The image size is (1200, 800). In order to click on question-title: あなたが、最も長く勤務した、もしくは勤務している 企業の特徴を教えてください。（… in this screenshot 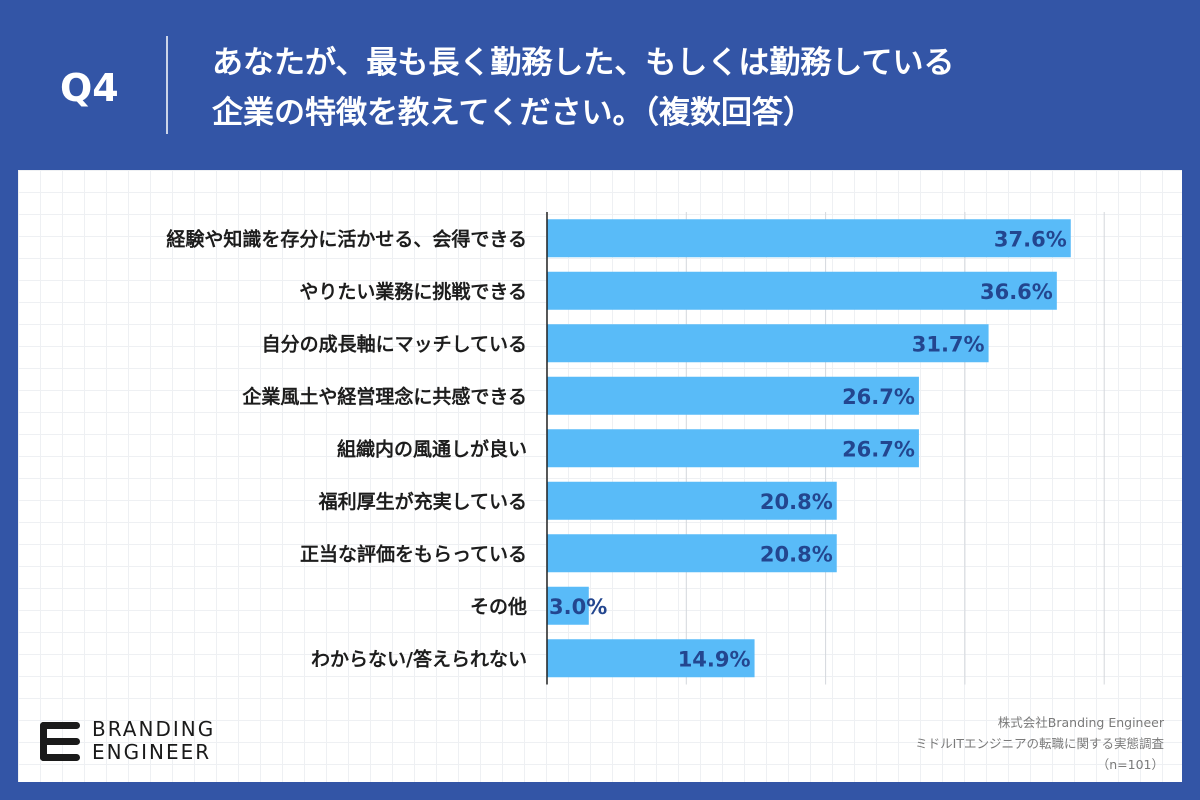, I will do `click(692, 88)`.